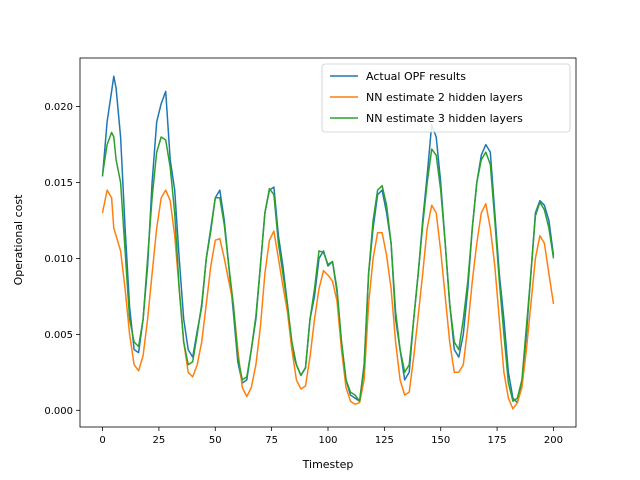  Describe the element at coordinates (440, 440) in the screenshot. I see `x-tick-label: 150` at that location.